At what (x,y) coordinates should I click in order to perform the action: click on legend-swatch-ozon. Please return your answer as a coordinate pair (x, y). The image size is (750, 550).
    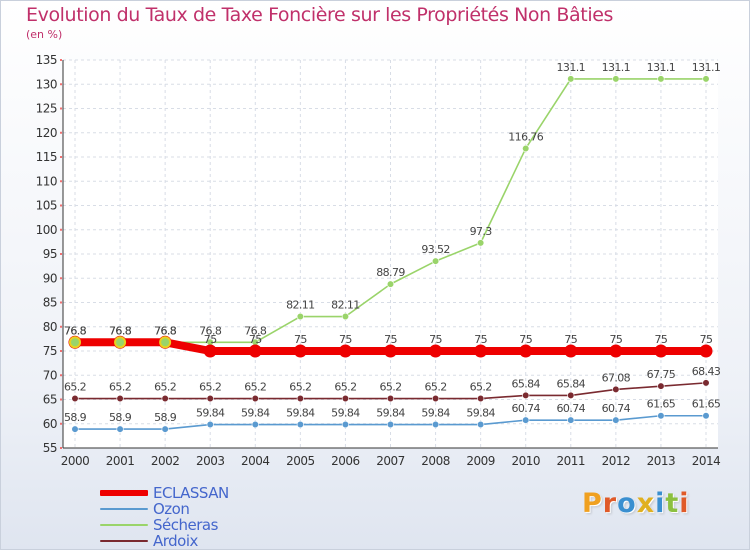
    Looking at the image, I should click on (124, 509).